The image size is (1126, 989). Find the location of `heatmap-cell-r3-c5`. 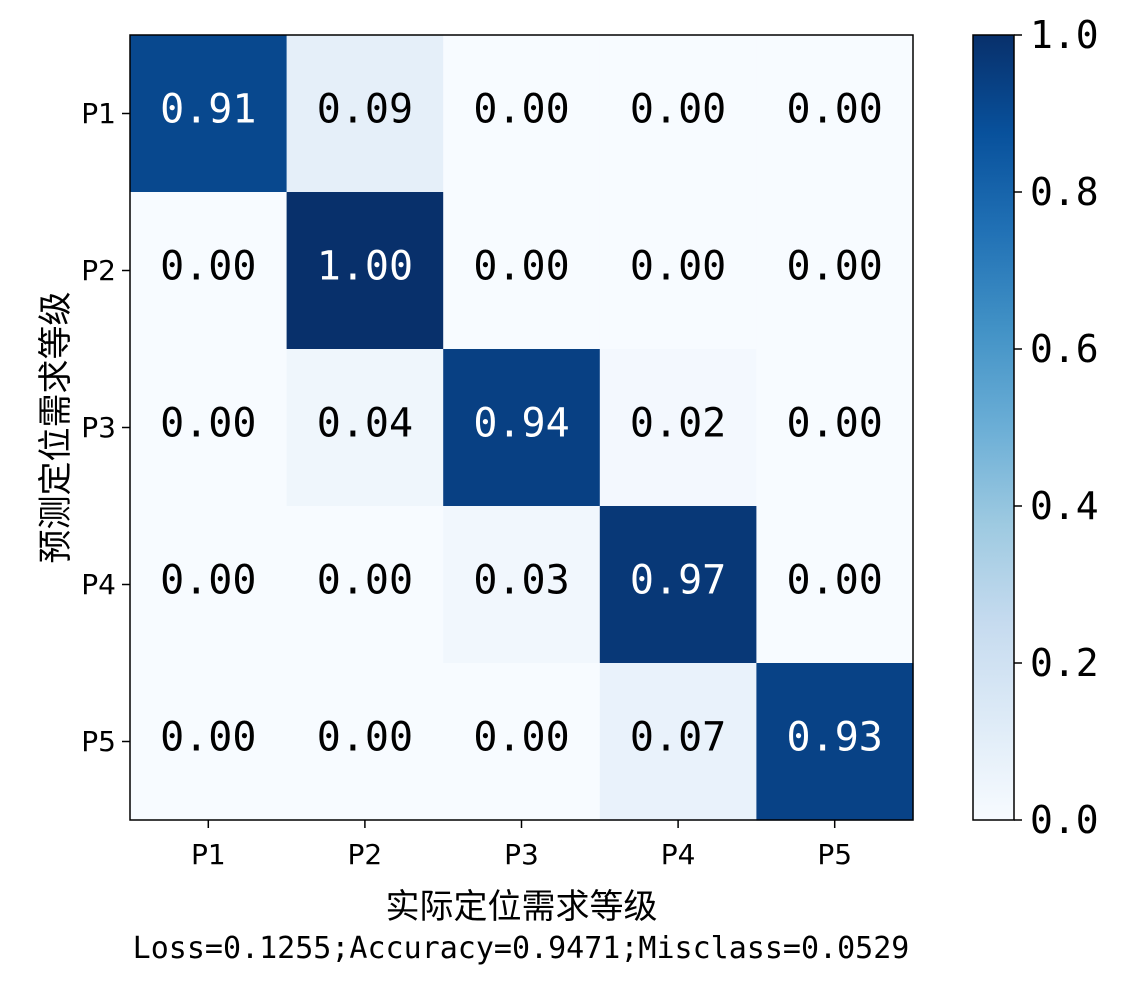

heatmap-cell-r3-c5 is located at coordinates (835, 428).